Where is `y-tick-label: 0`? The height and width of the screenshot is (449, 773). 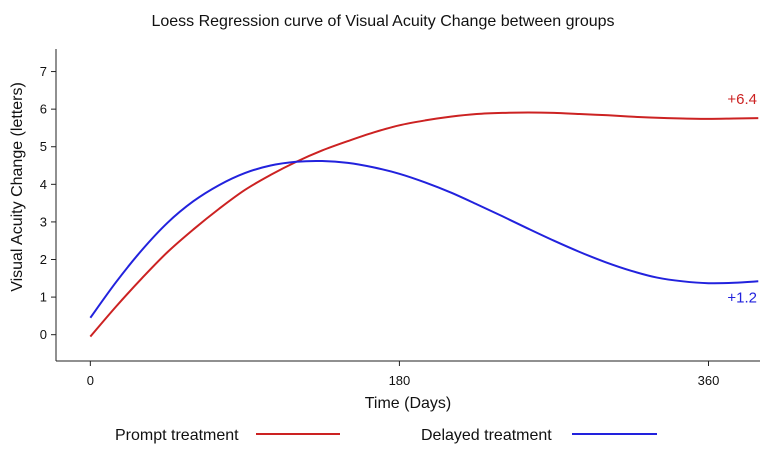
y-tick-label: 0 is located at coordinates (43, 334).